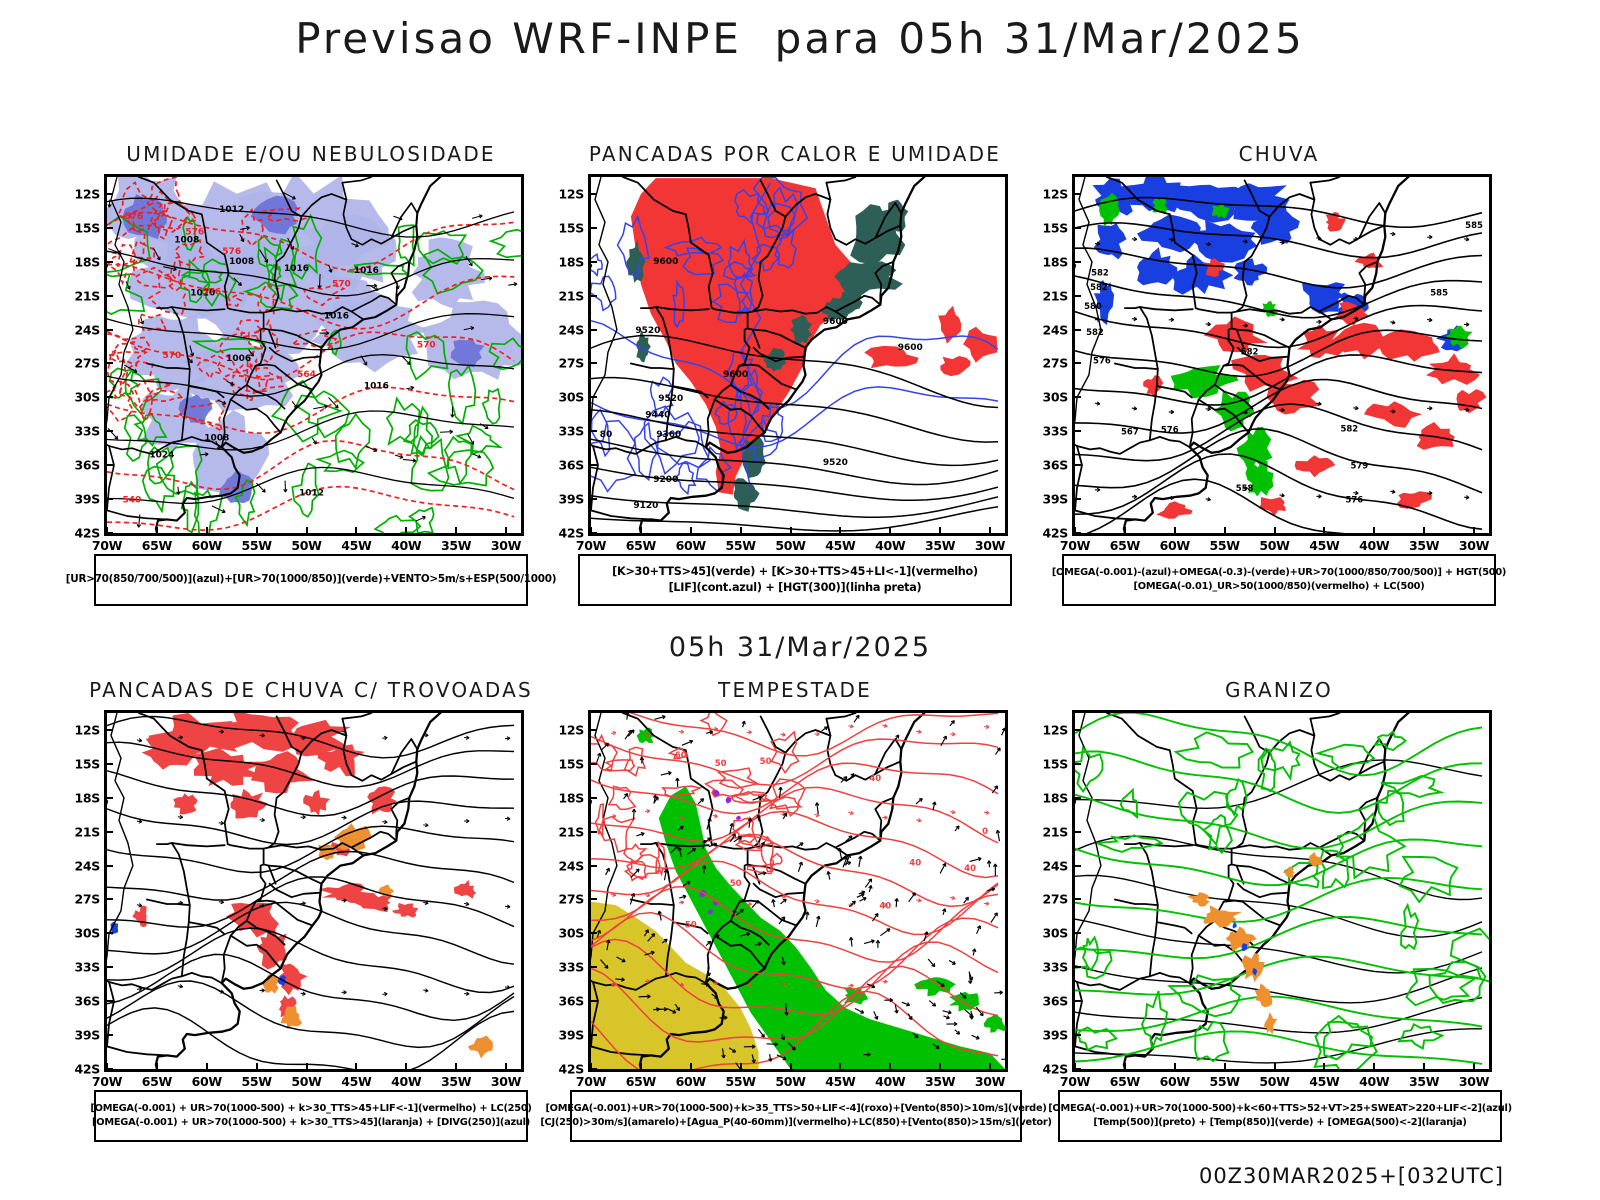 This screenshot has height=1200, width=1600. Describe the element at coordinates (795, 891) in the screenshot. I see `lc850-red-streamlines` at that location.